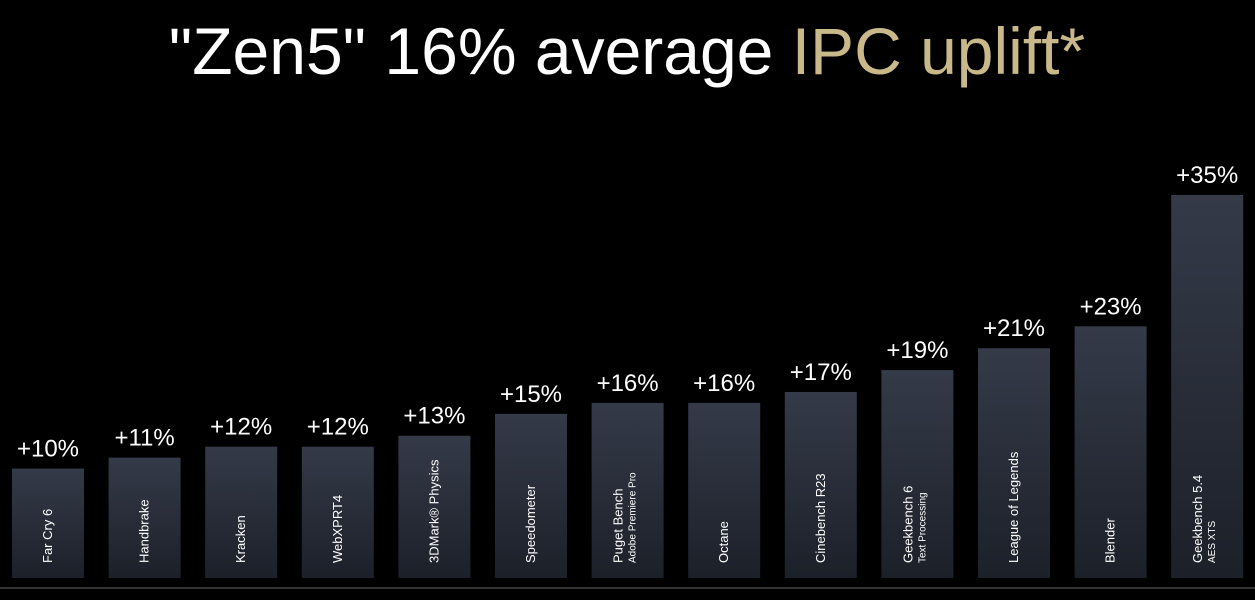  What do you see at coordinates (240, 539) in the screenshot?
I see `category-label: Kracken` at bounding box center [240, 539].